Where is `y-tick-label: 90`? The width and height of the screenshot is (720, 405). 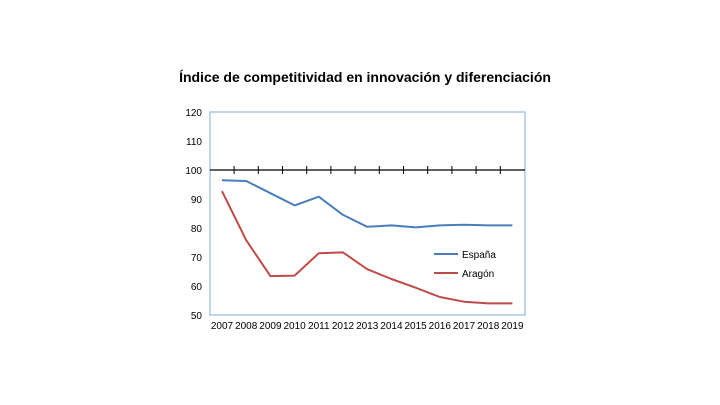
y-tick-label: 90 is located at coordinates (197, 200).